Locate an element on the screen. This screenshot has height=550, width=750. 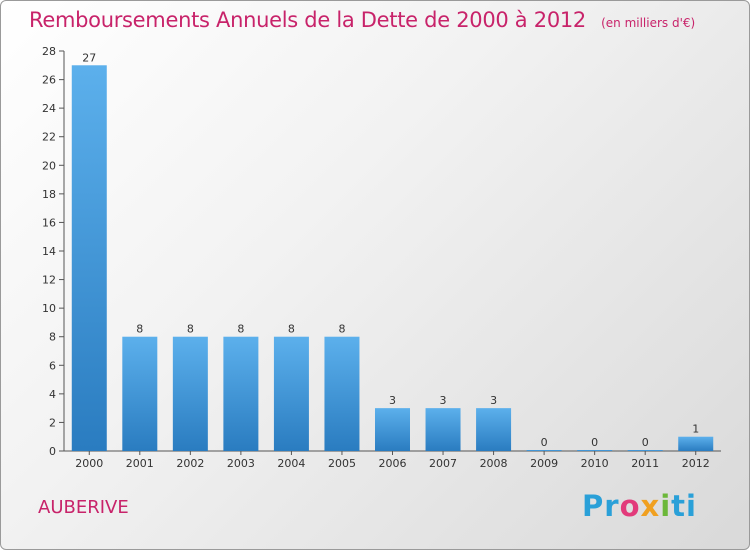
proxiti-logo: Proxiti is located at coordinates (639, 506).